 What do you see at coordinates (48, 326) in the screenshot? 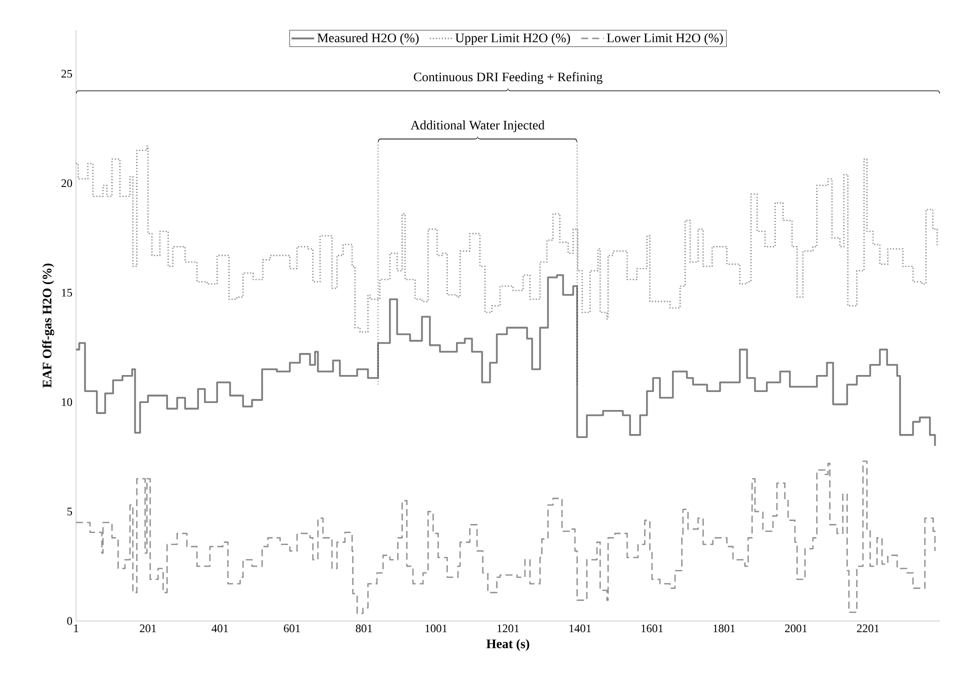
I see `y-axis-title: EAF Off-gas H2O (%)` at bounding box center [48, 326].